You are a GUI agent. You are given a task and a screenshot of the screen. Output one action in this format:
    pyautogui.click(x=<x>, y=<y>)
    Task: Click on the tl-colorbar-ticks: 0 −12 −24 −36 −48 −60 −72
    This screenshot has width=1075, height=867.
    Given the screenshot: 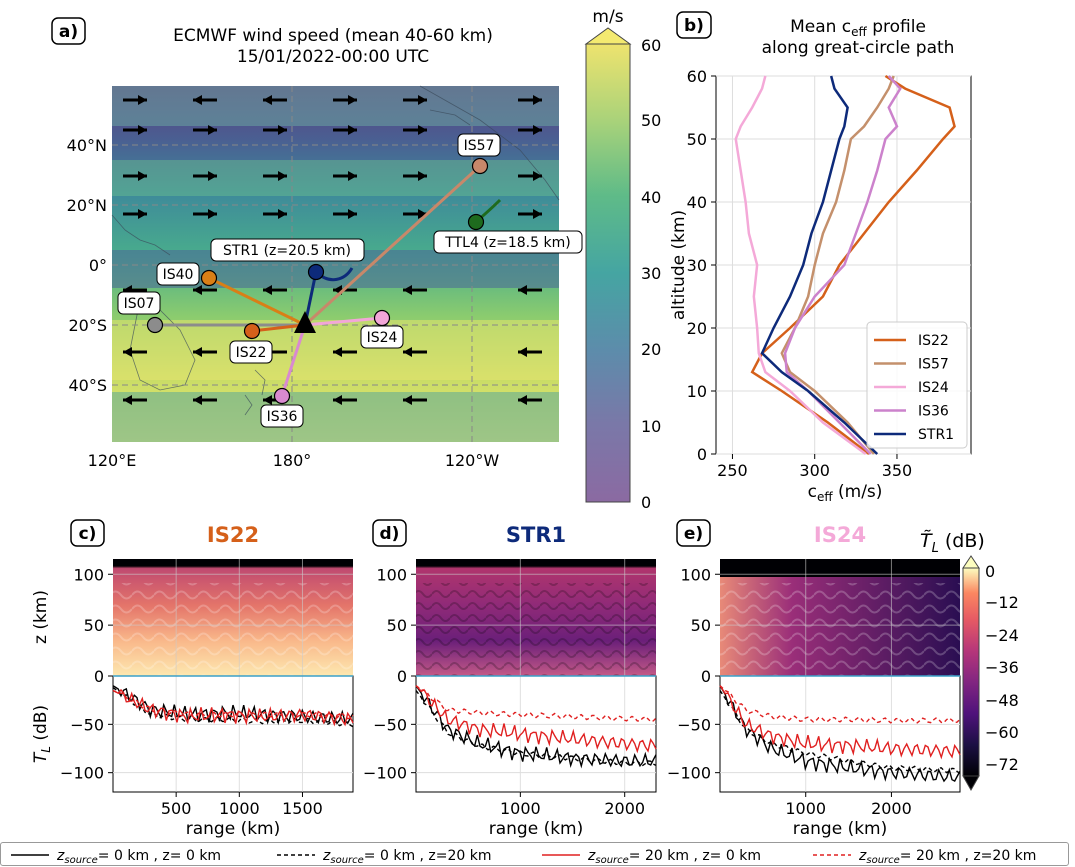 What is the action you would take?
    pyautogui.click(x=1002, y=668)
    